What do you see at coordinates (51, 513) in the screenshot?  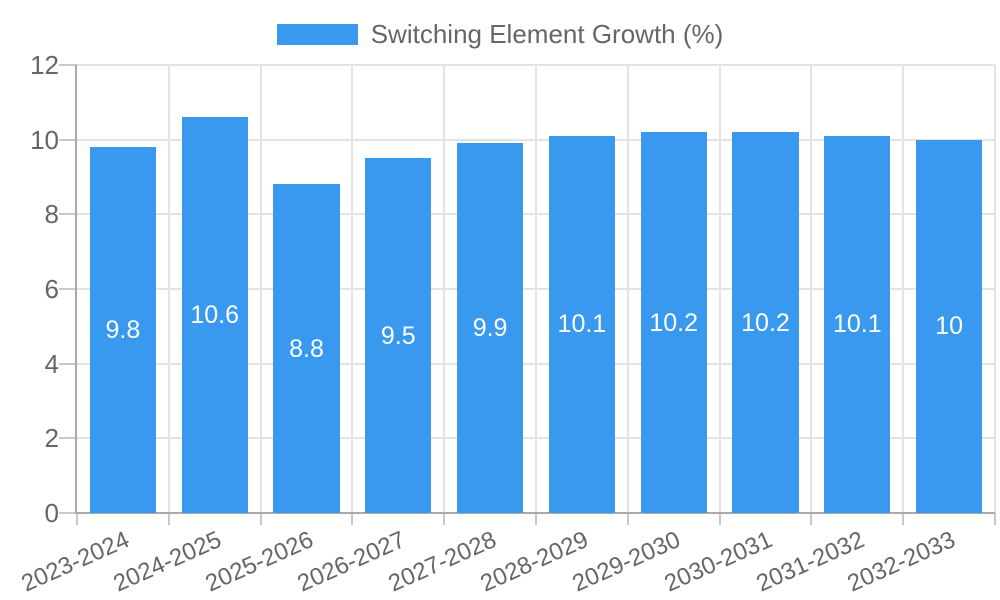 I see `y-tick-label: 0` at bounding box center [51, 513].